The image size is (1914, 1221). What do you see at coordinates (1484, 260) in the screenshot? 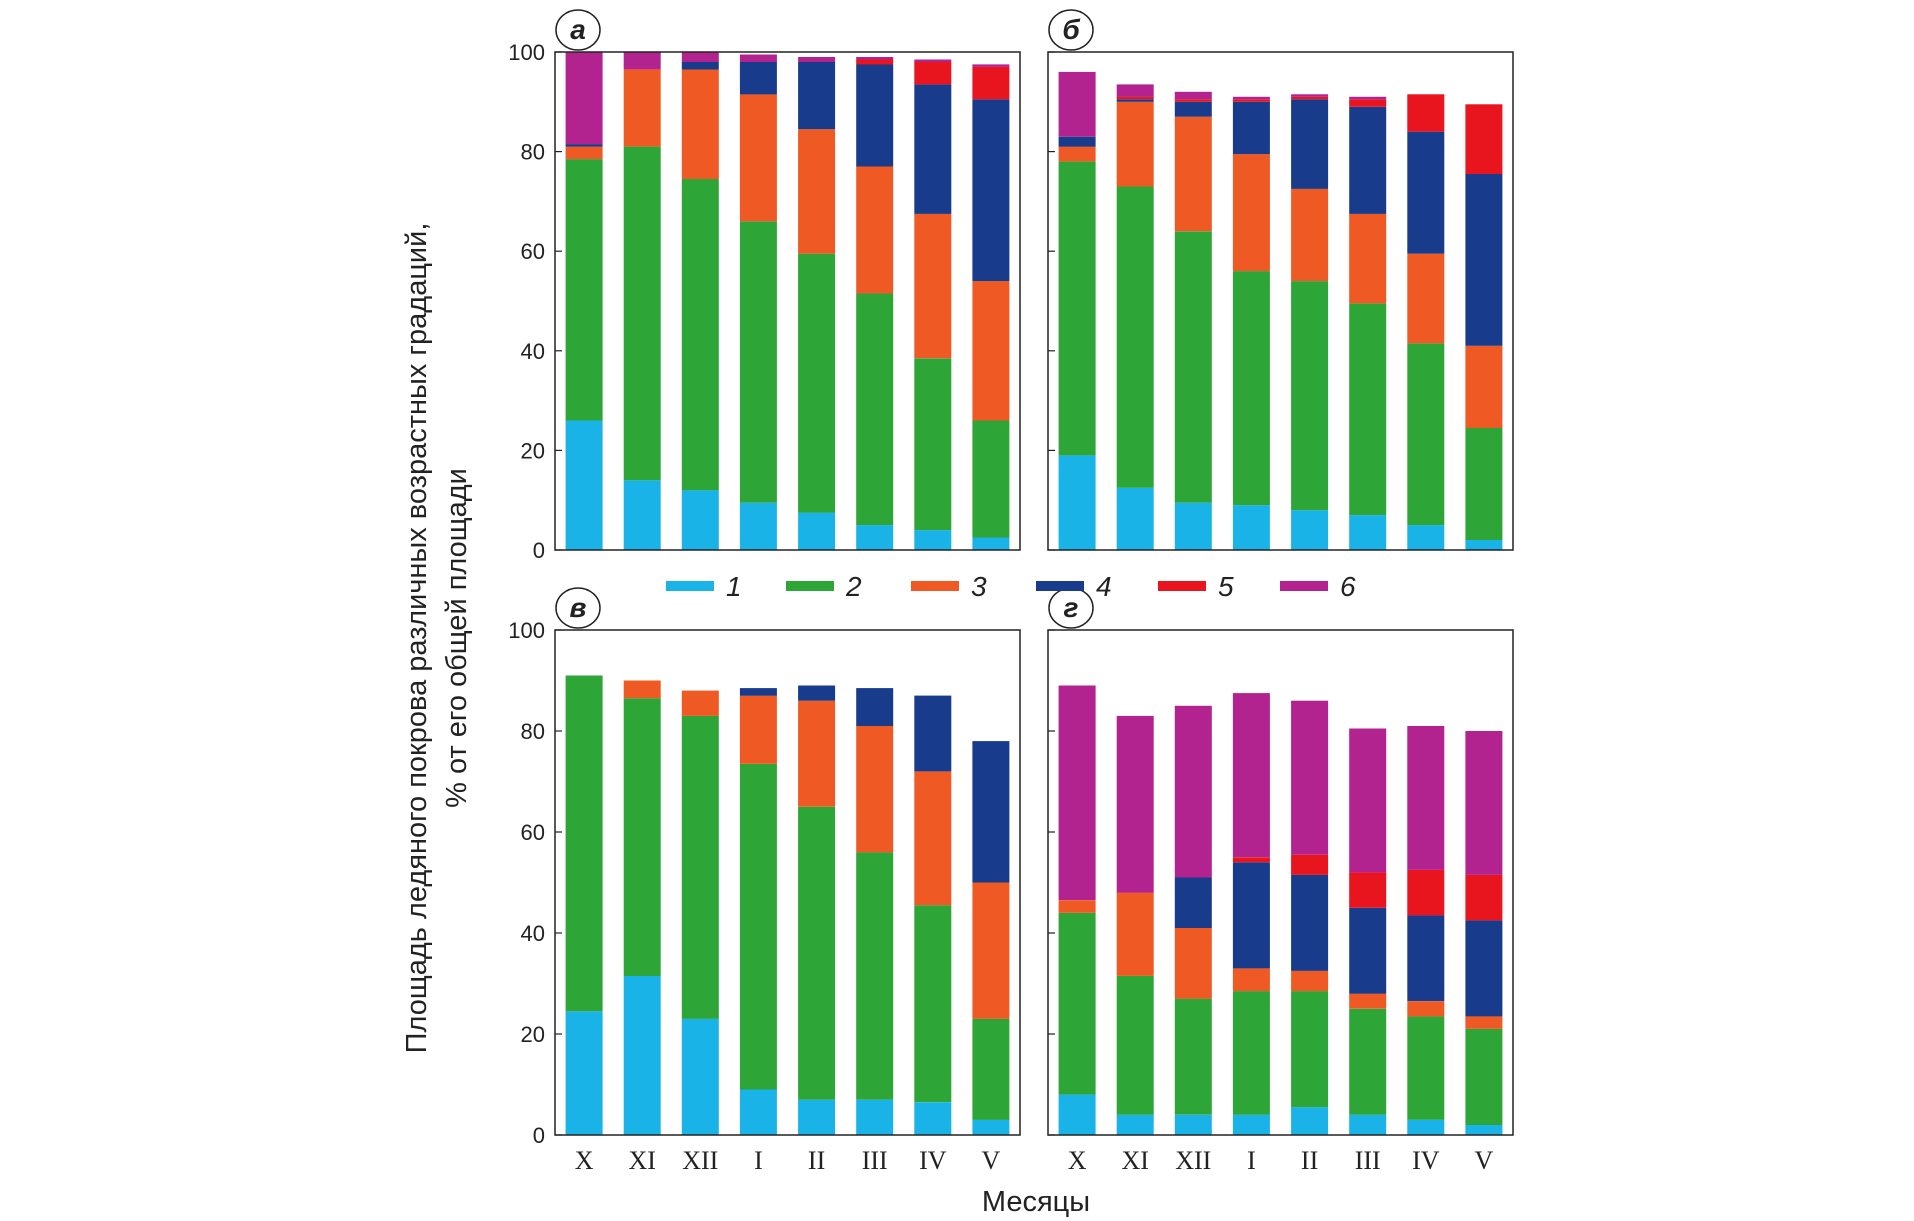
I see `bar-panel2-V-class4` at bounding box center [1484, 260].